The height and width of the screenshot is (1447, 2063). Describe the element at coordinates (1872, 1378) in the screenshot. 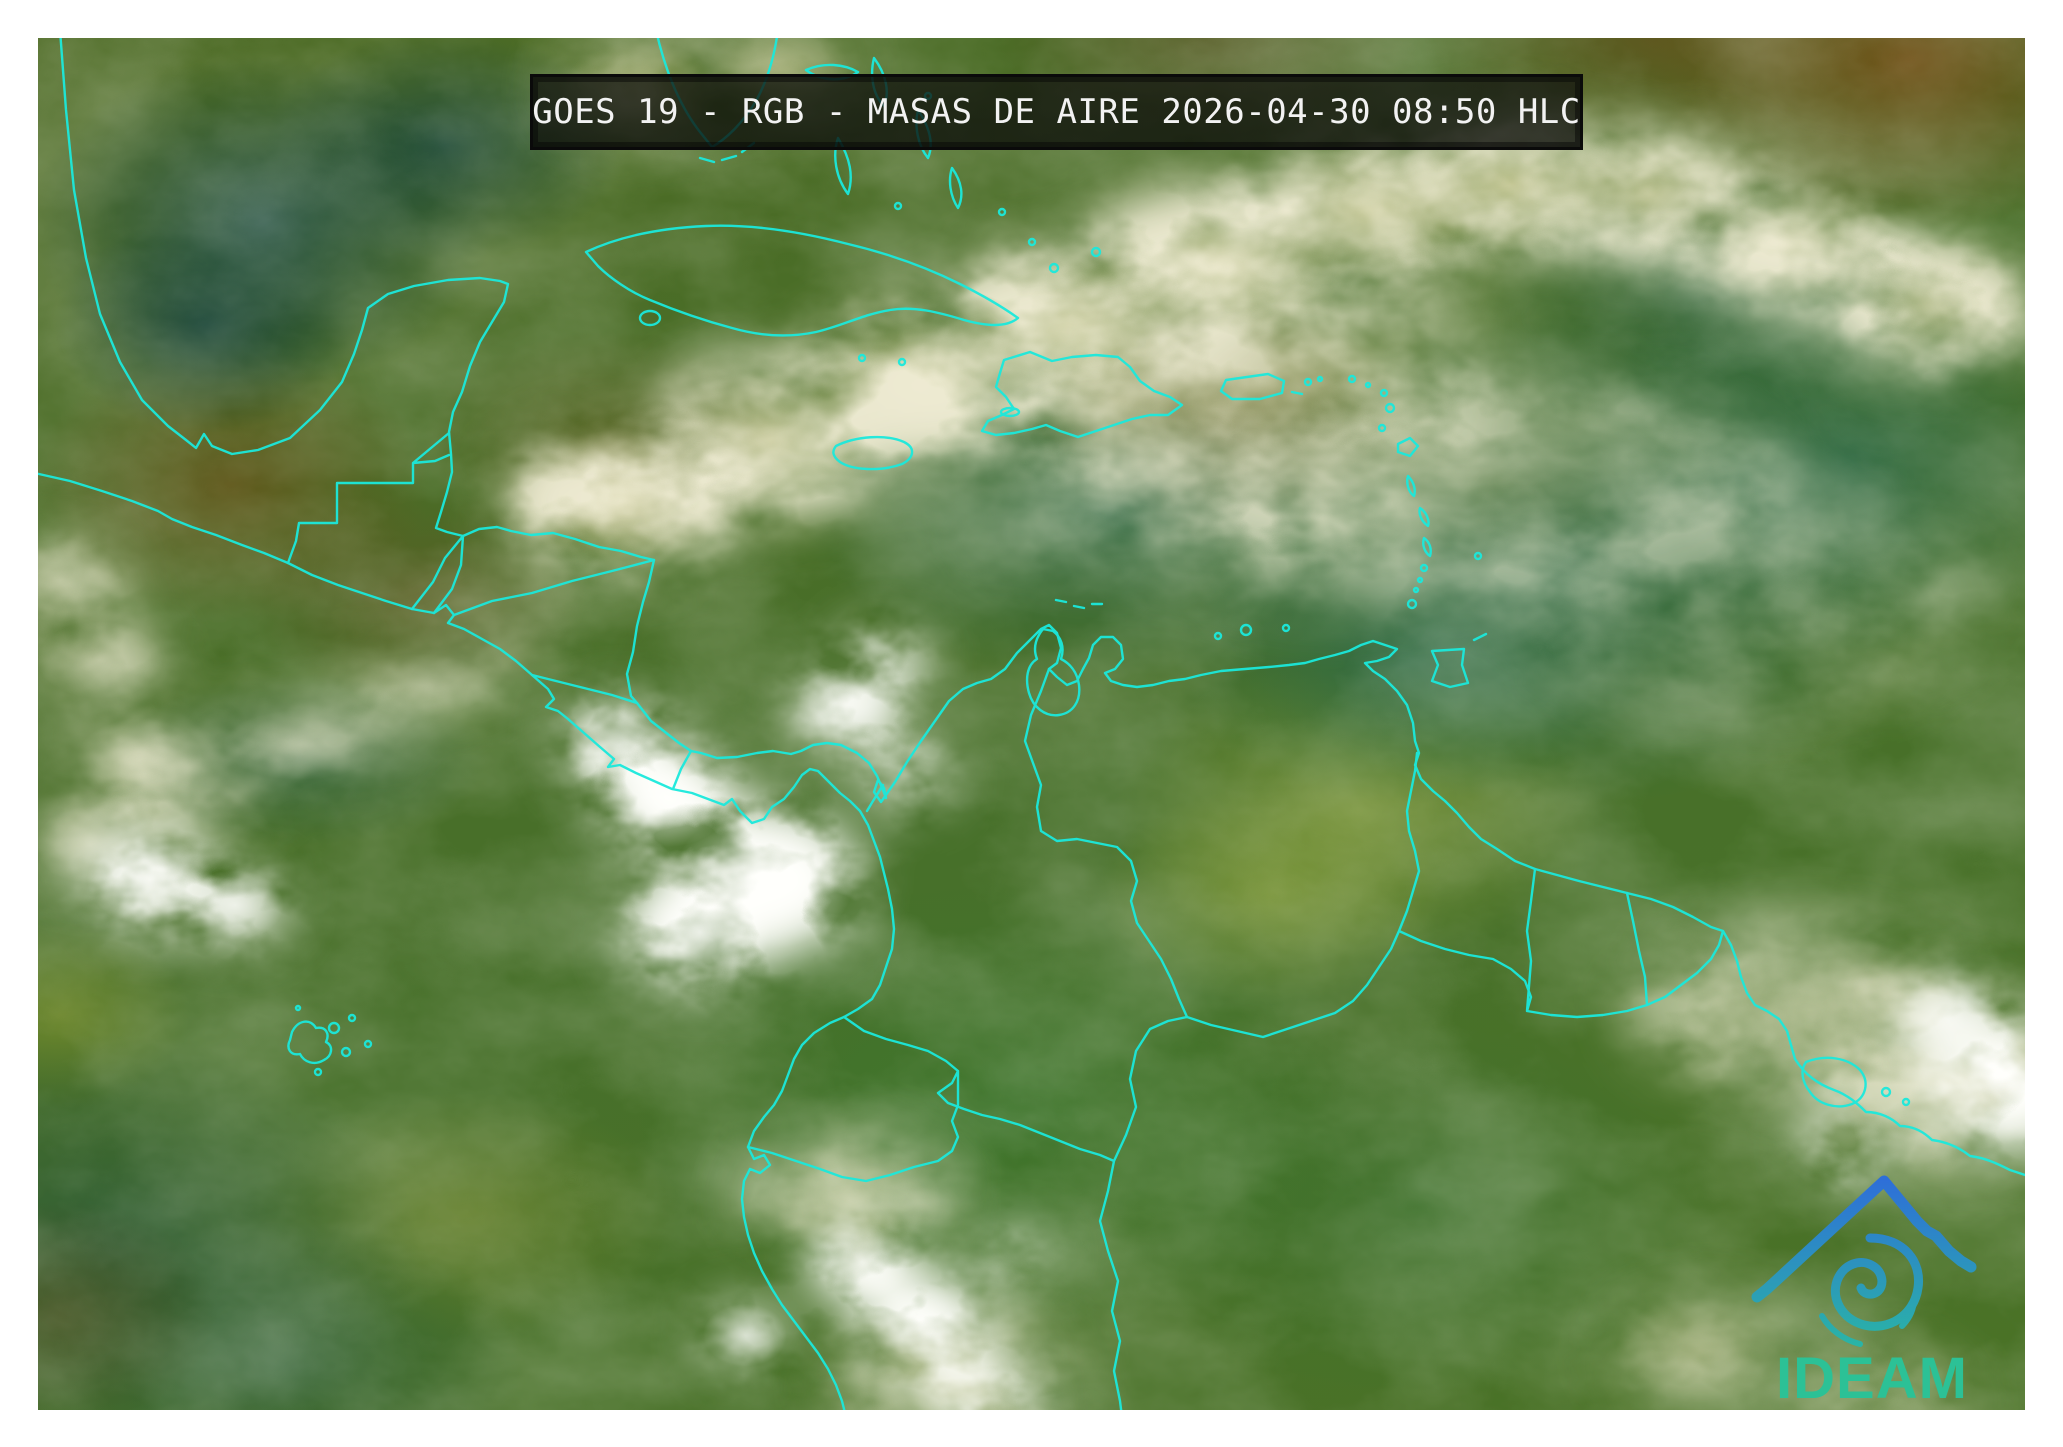

I see `ideam-logo-text: IDEAM` at that location.